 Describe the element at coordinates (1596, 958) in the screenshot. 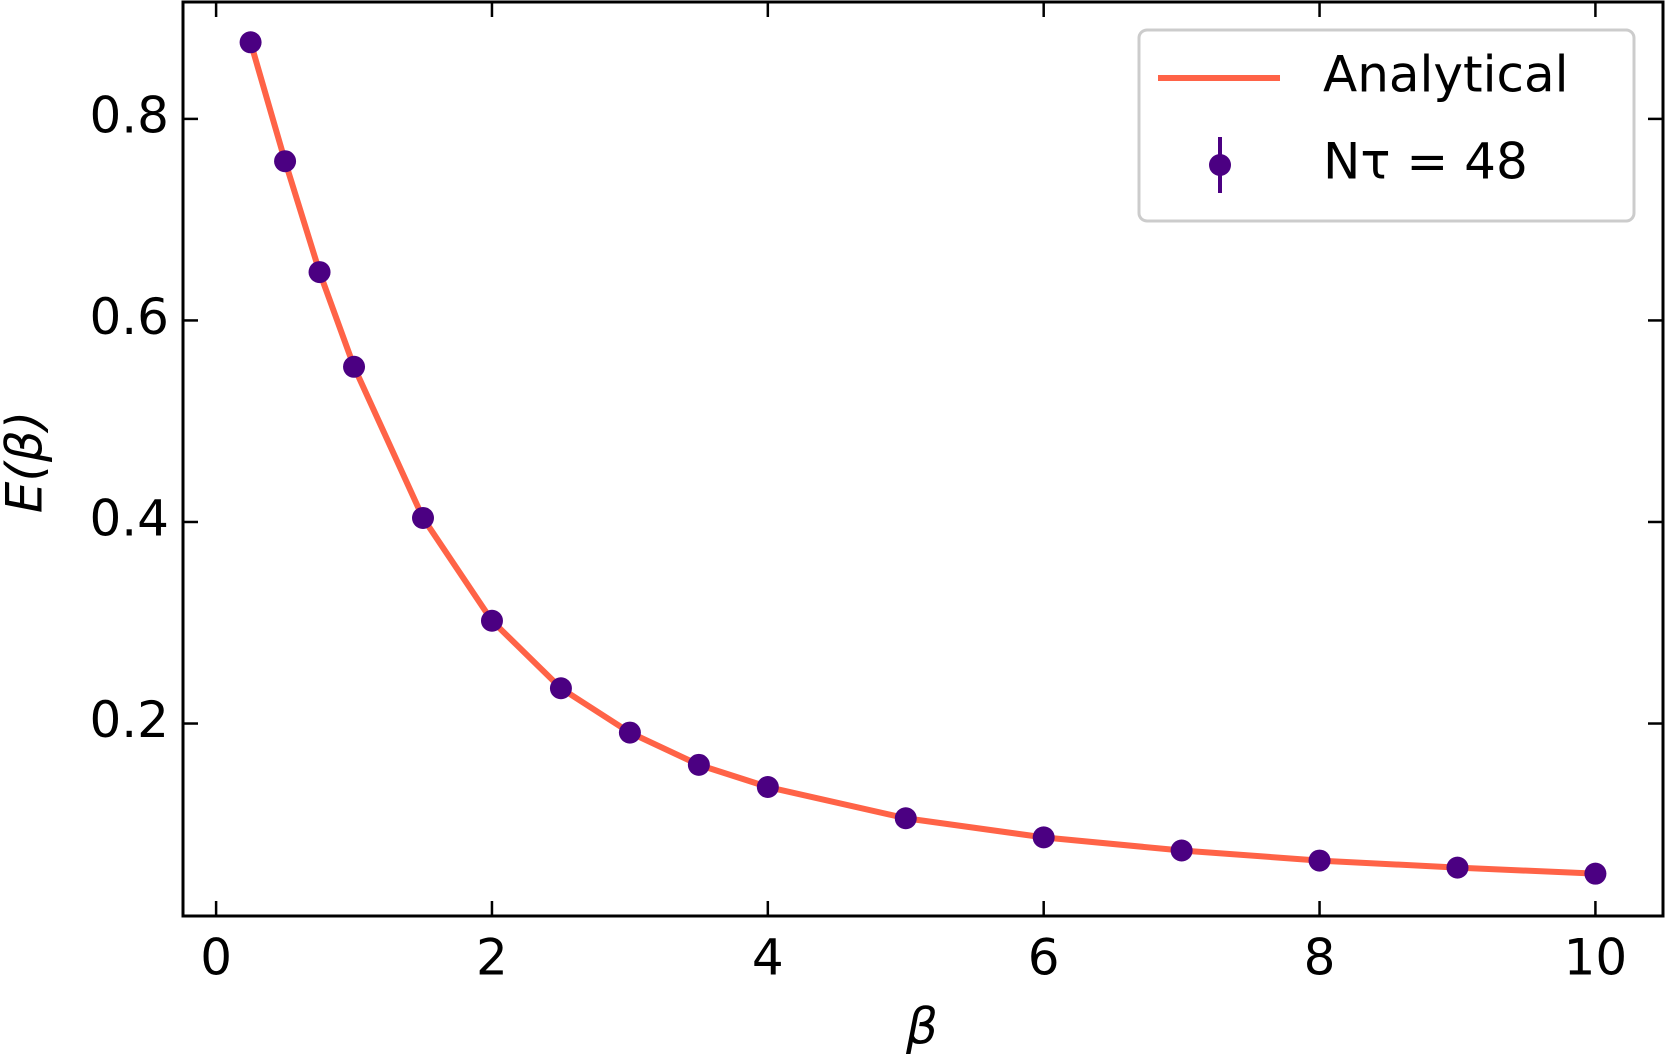

I see `x-tick-label: 10` at that location.